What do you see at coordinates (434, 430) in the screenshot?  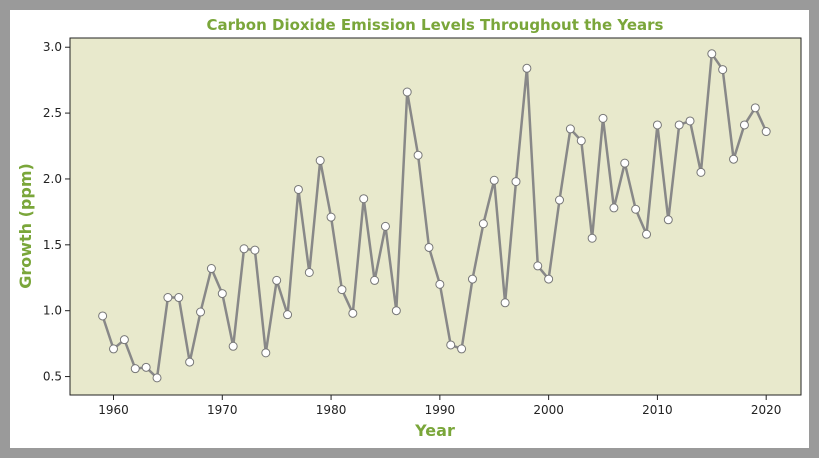 I see `x-axis-label: Year` at bounding box center [434, 430].